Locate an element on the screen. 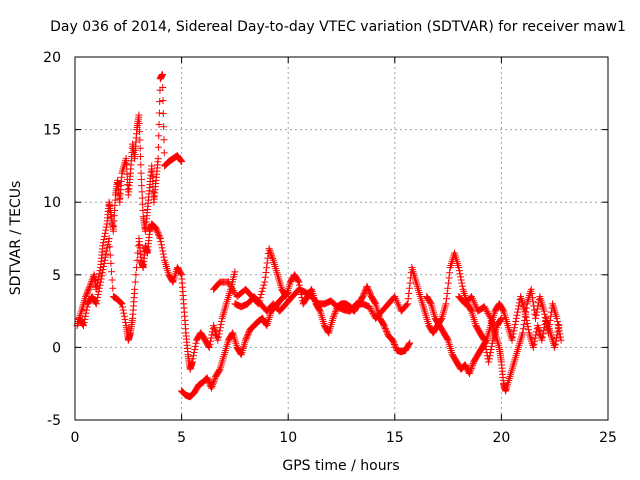 The image size is (640, 480). y-tick-label: -5 is located at coordinates (54, 421).